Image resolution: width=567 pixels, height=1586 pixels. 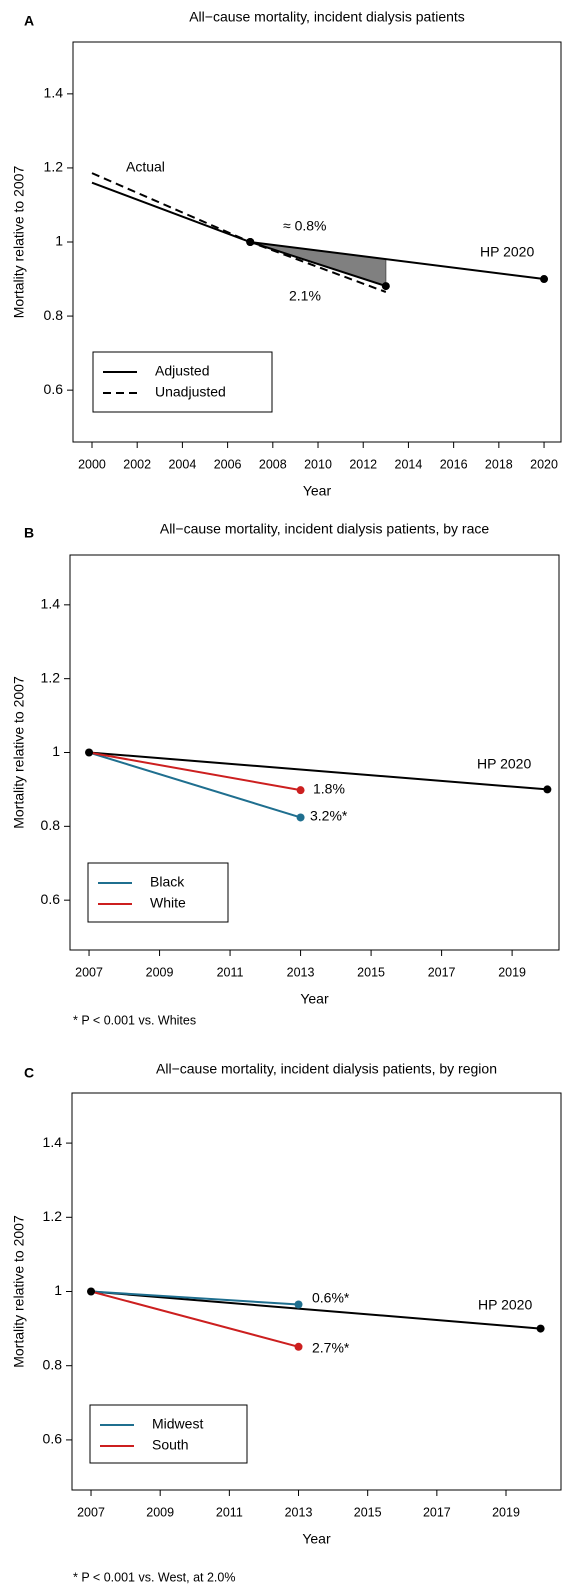 What do you see at coordinates (177, 1424) in the screenshot?
I see `legend-label: Midwest` at bounding box center [177, 1424].